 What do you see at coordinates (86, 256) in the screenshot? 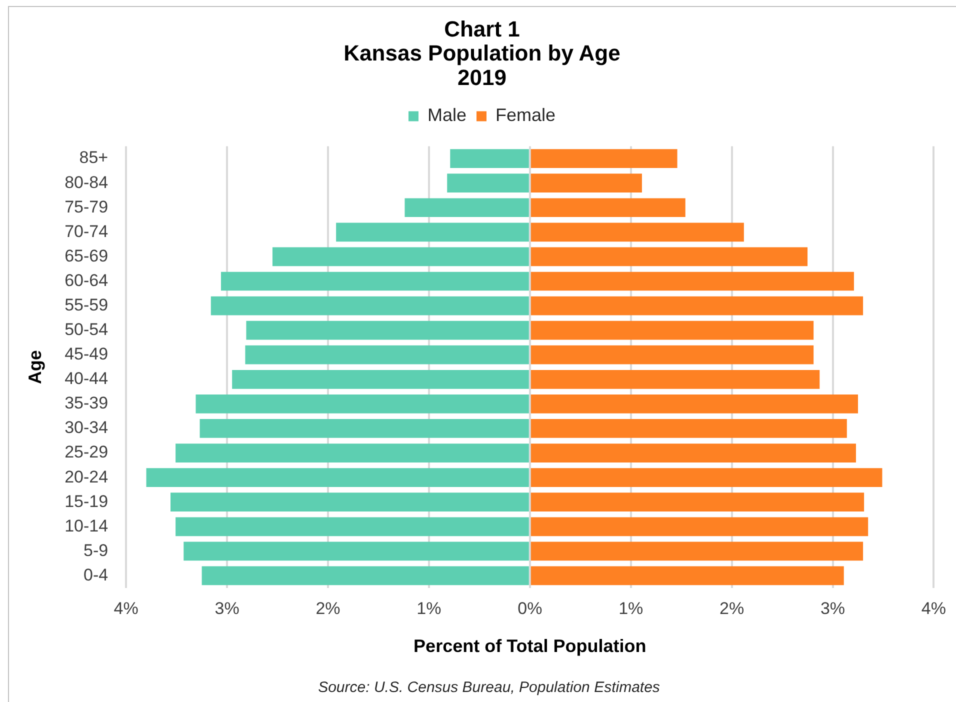
I see `y-tick-label: 65-69` at bounding box center [86, 256].